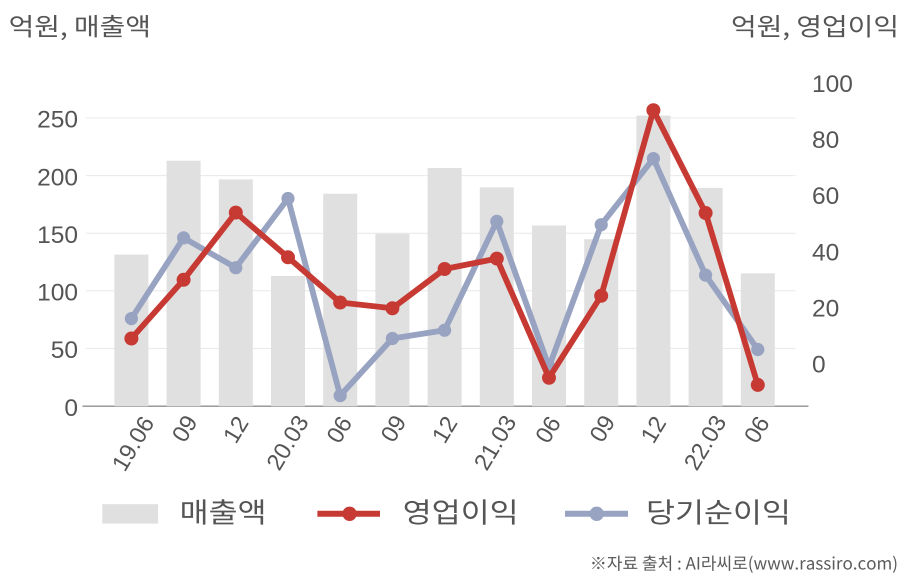  What do you see at coordinates (825, 196) in the screenshot?
I see `svg-text: 60` at bounding box center [825, 196].